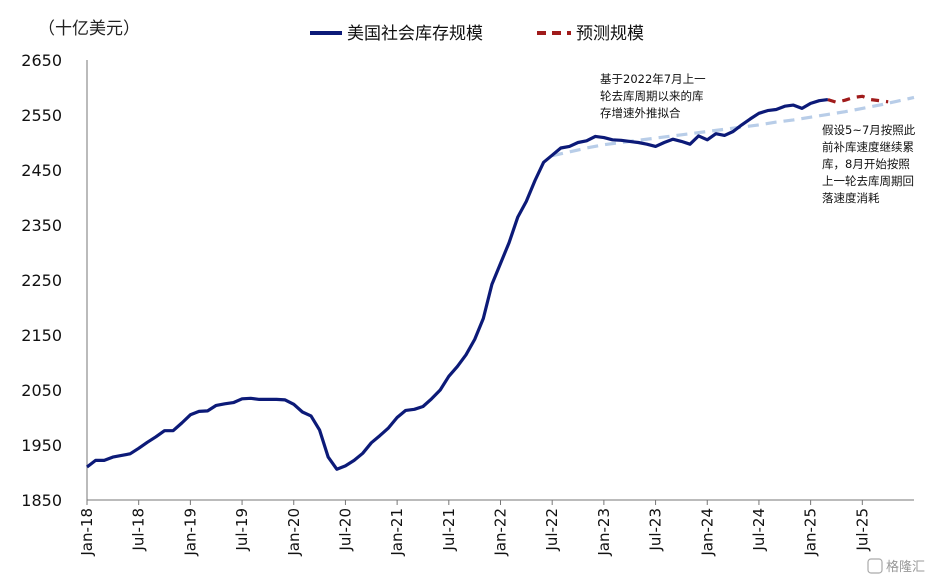 The height and width of the screenshot is (585, 939). I want to click on legend-label-forecast: 预测规模, so click(610, 34).